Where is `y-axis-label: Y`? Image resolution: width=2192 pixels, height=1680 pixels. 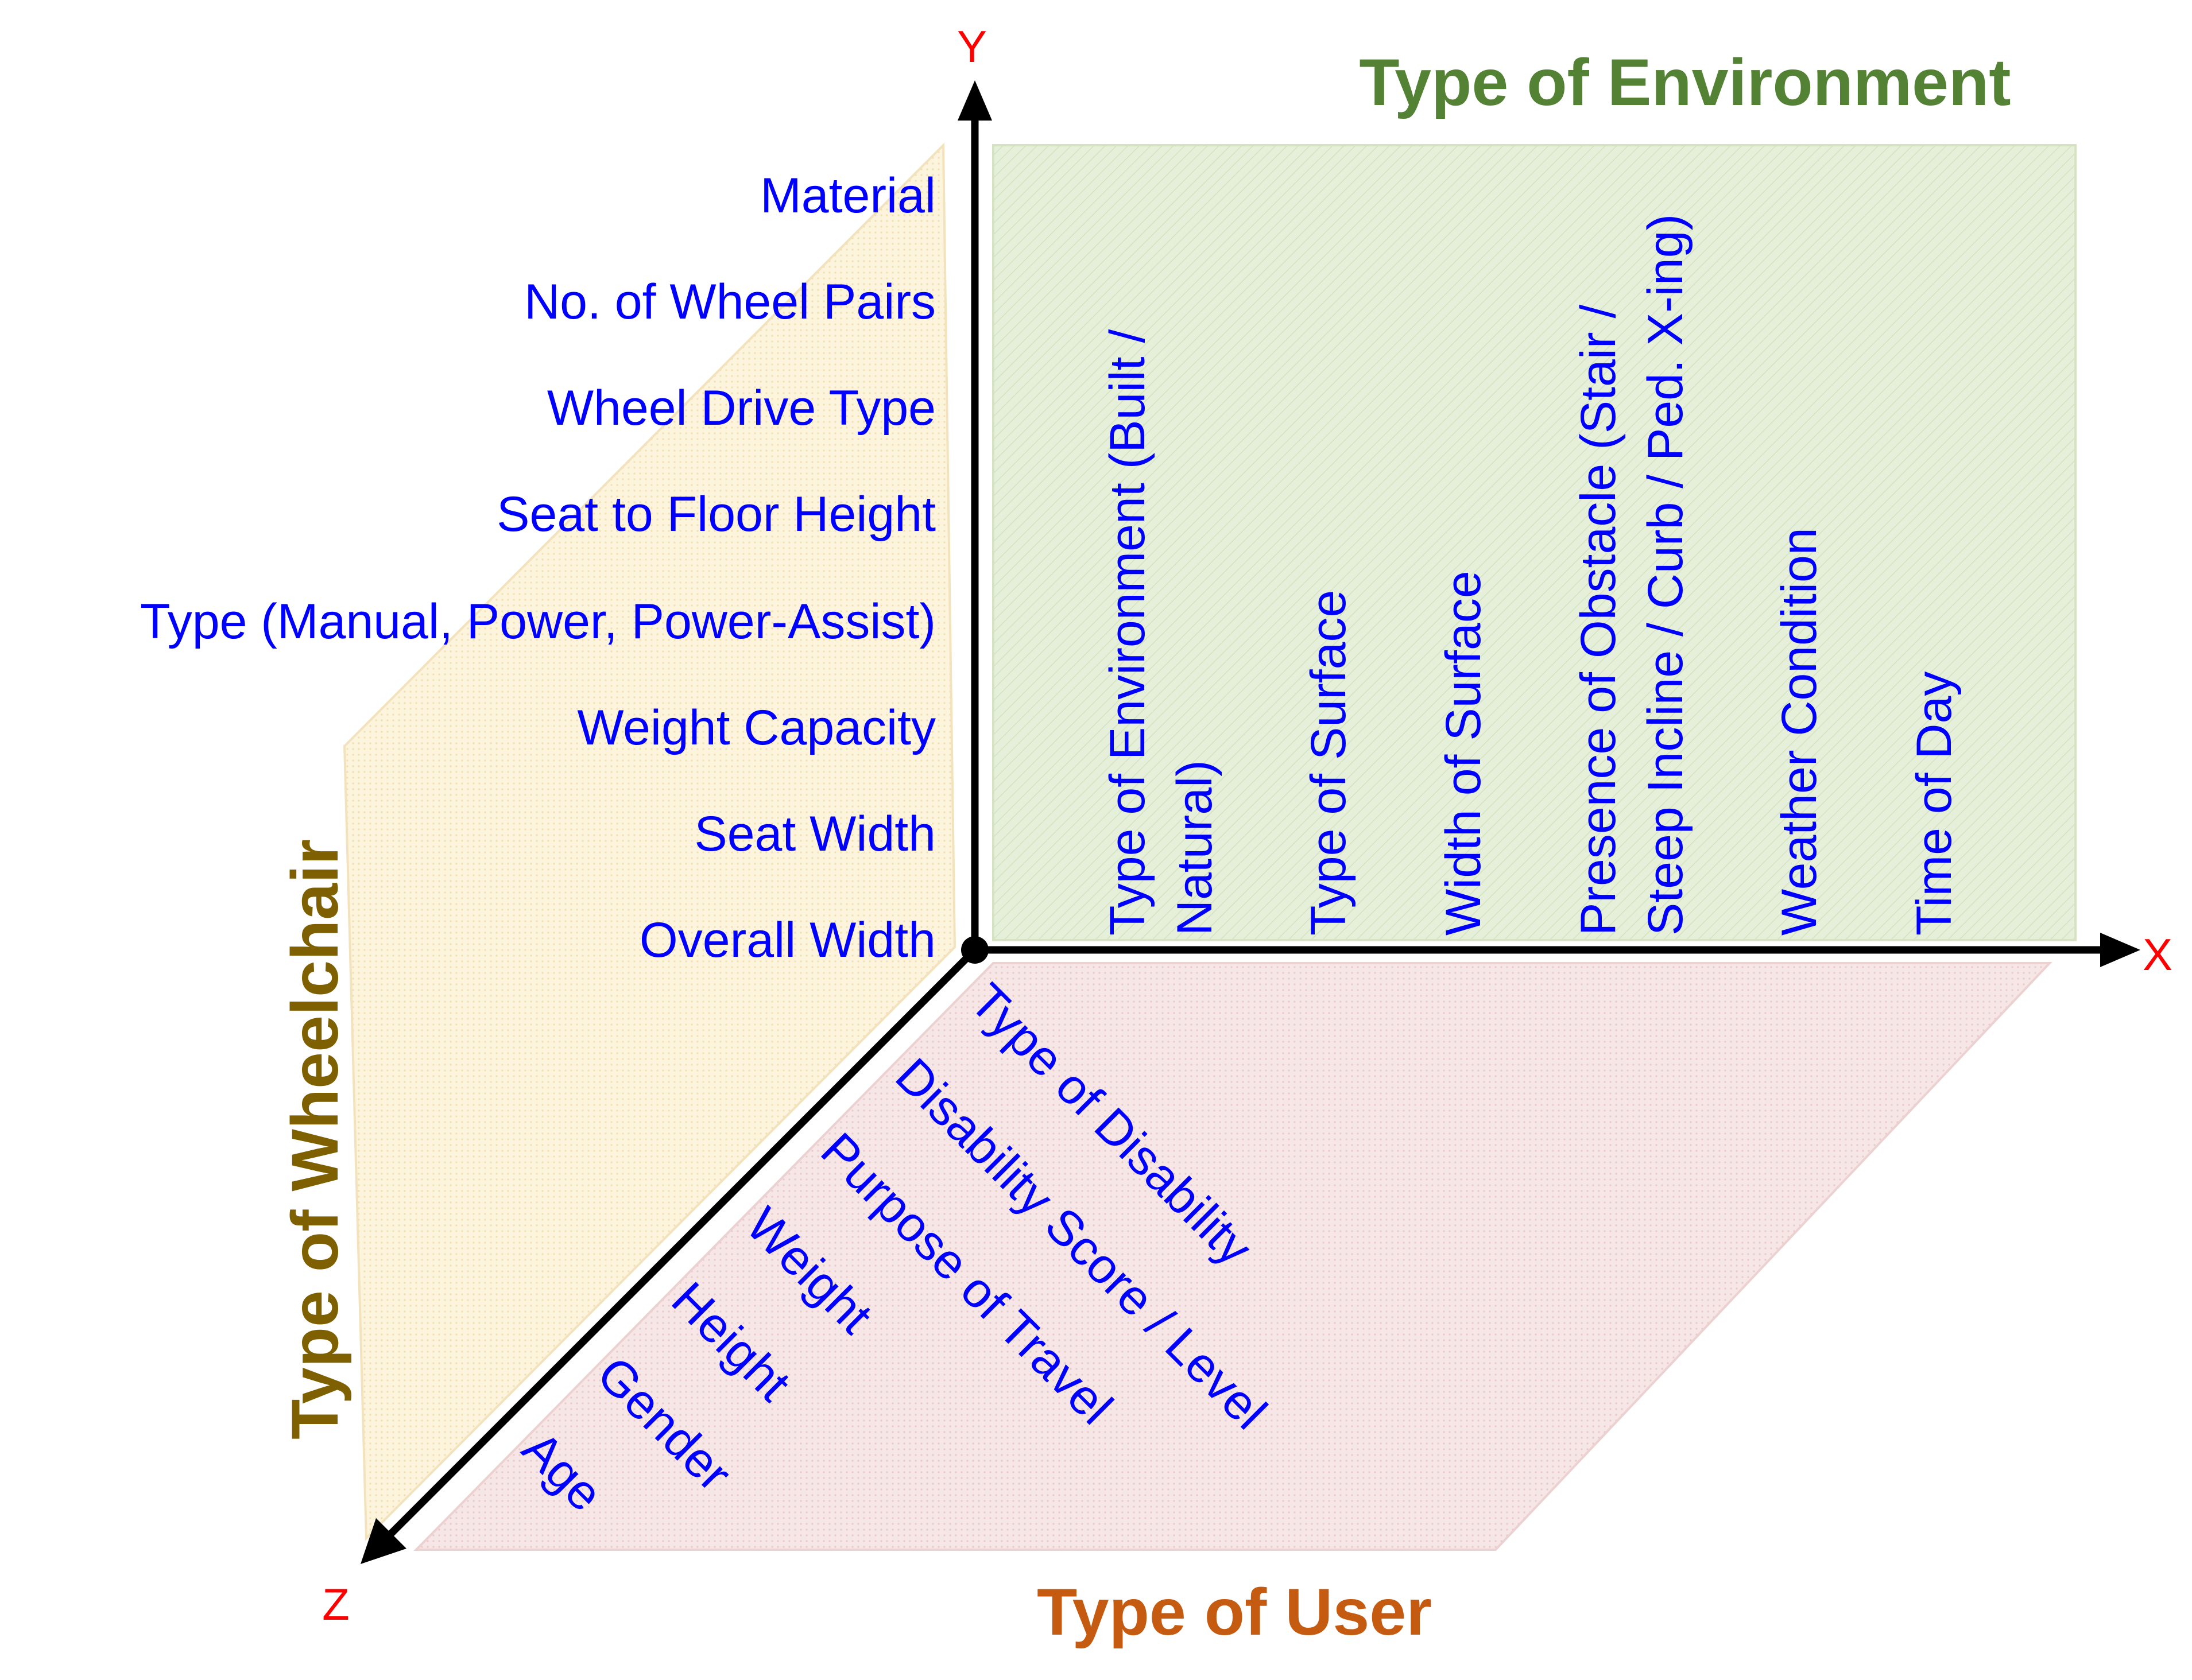
y-axis-label: Y is located at coordinates (972, 47).